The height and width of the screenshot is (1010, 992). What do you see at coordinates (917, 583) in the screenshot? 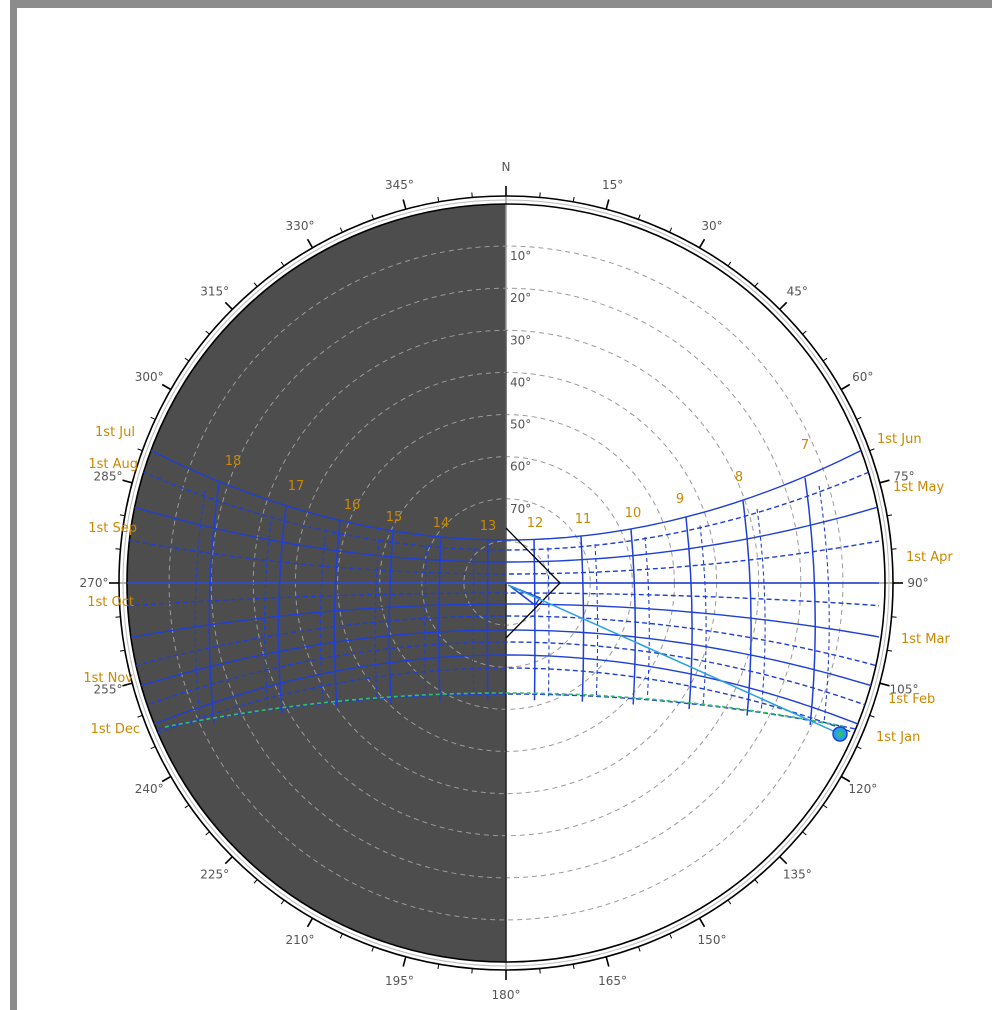
I see `azimuth-label: 90°` at bounding box center [917, 583].